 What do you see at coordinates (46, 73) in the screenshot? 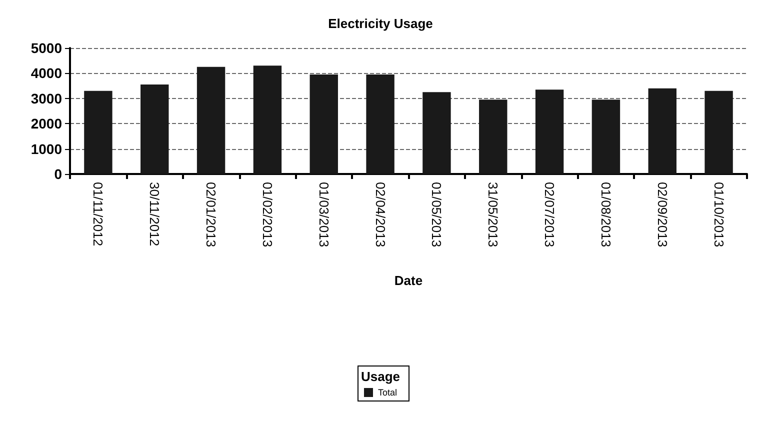
I see `y-tick-label: 4000` at bounding box center [46, 73].